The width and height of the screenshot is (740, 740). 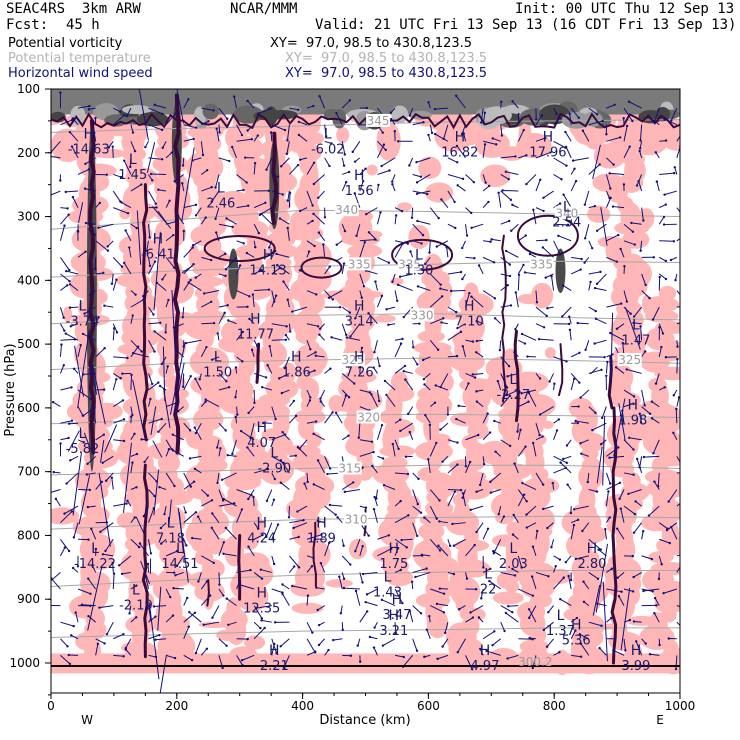 What do you see at coordinates (95, 564) in the screenshot?
I see `extrema-value: -14.22` at bounding box center [95, 564].